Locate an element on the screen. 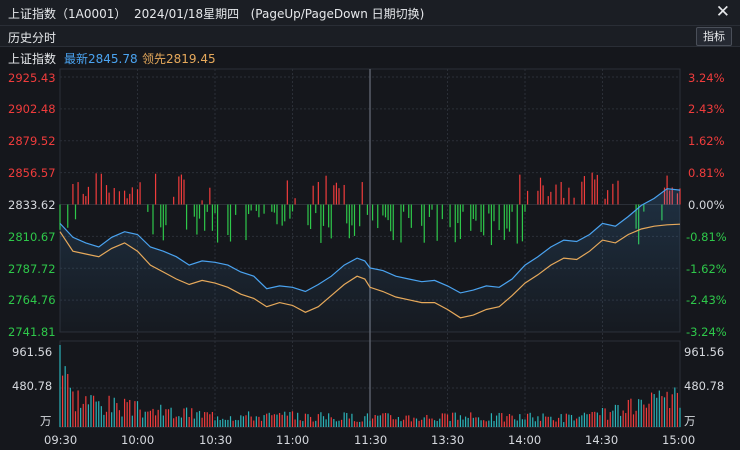 The height and width of the screenshot is (450, 740). indicator-button: 指标 is located at coordinates (714, 36).